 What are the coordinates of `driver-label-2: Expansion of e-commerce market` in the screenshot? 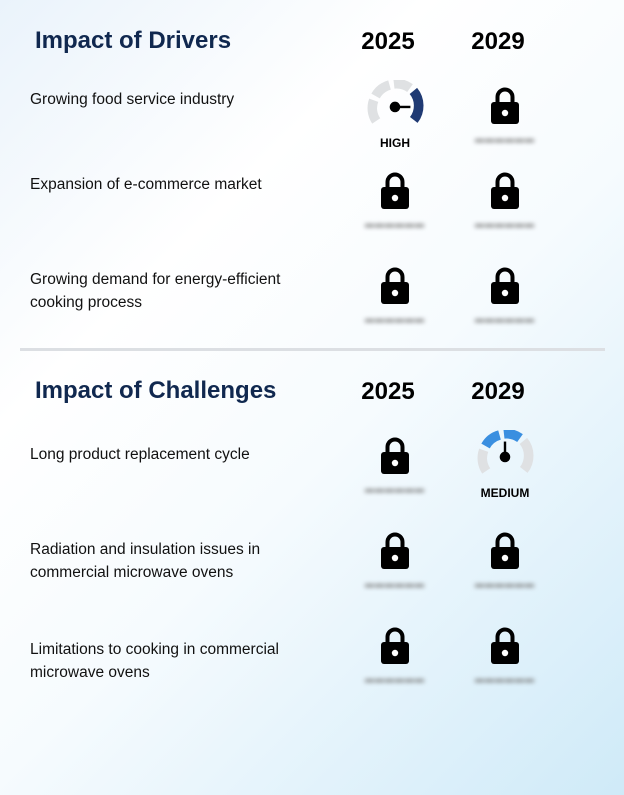 It's located at (146, 184).